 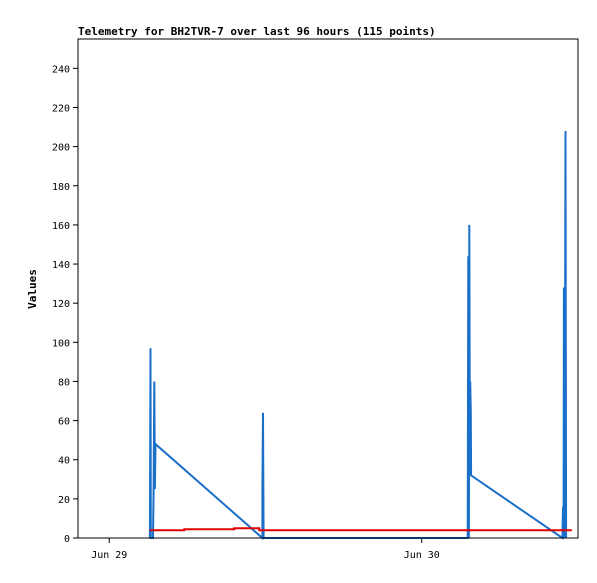 What do you see at coordinates (61, 108) in the screenshot?
I see `y-tick-label: 220` at bounding box center [61, 108].